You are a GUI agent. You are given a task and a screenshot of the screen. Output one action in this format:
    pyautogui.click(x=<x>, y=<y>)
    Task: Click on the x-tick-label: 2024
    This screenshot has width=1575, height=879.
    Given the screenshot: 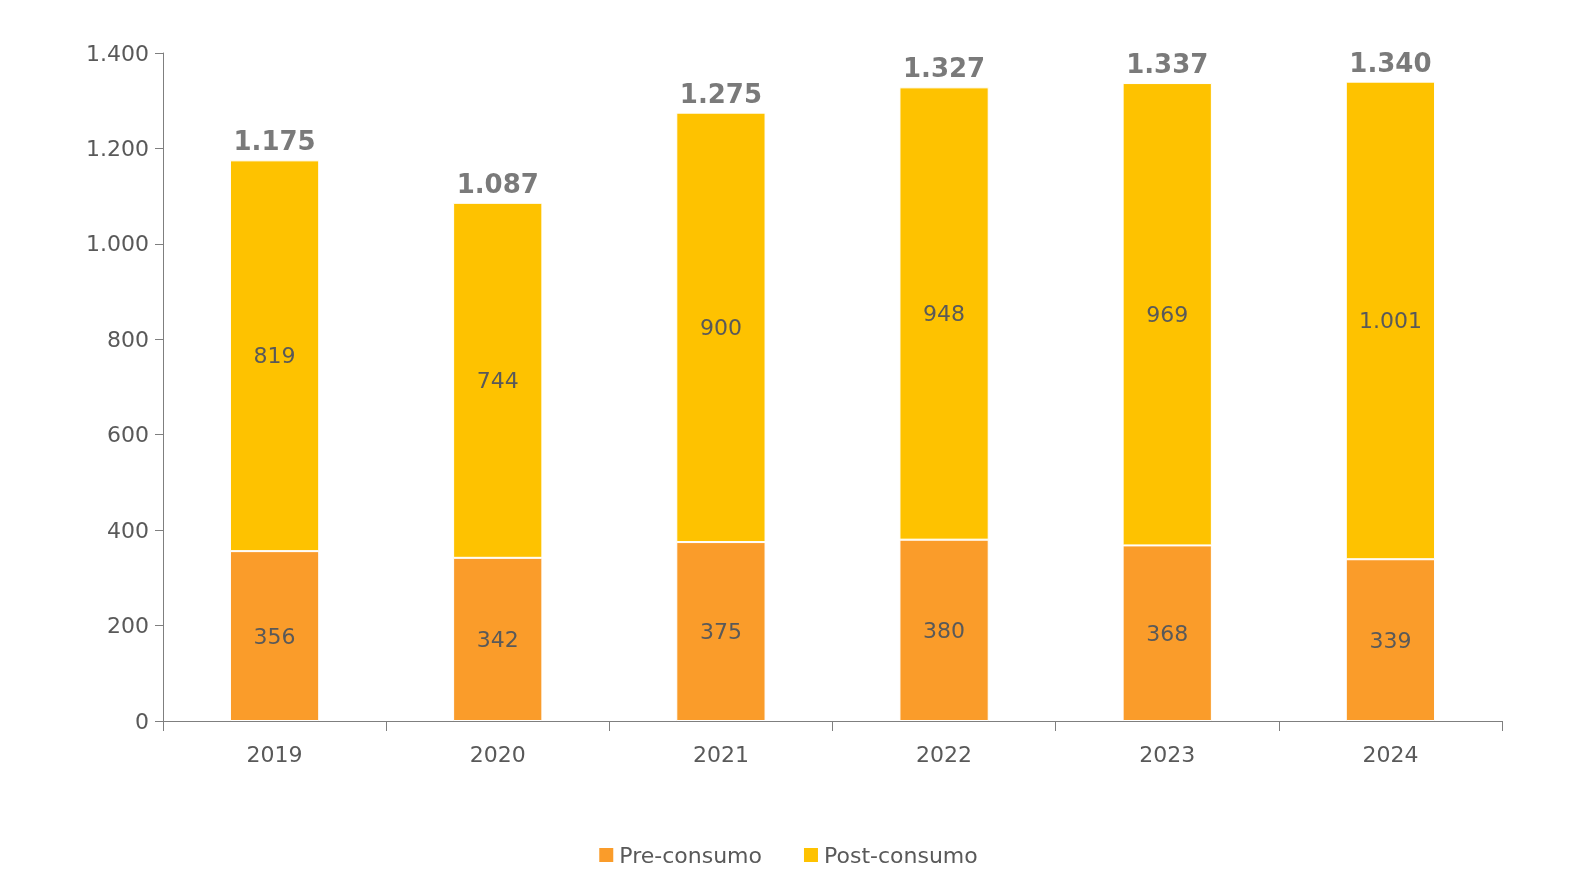 What is the action you would take?
    pyautogui.click(x=1390, y=754)
    